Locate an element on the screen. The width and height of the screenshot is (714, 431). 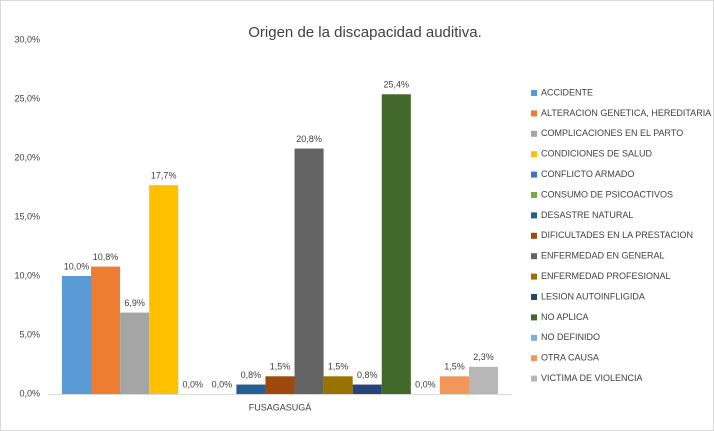
chart-title: Origen de la discapacidad auditiva. is located at coordinates (364, 32).